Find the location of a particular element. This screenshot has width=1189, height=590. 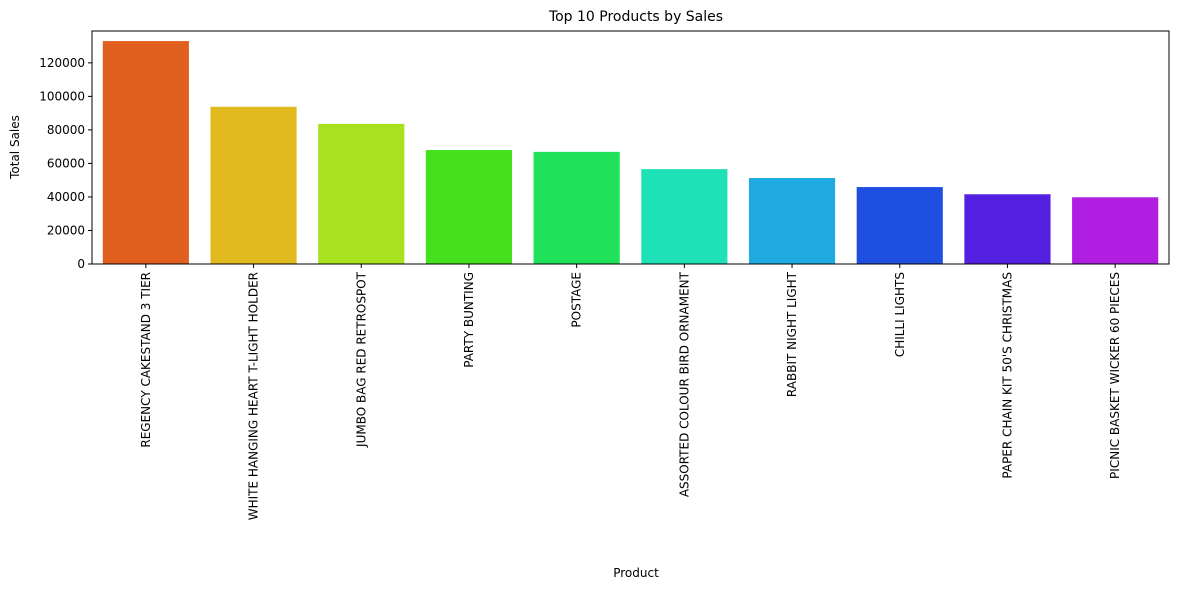

chart-title: Top 10 Products by Sales is located at coordinates (635, 17).